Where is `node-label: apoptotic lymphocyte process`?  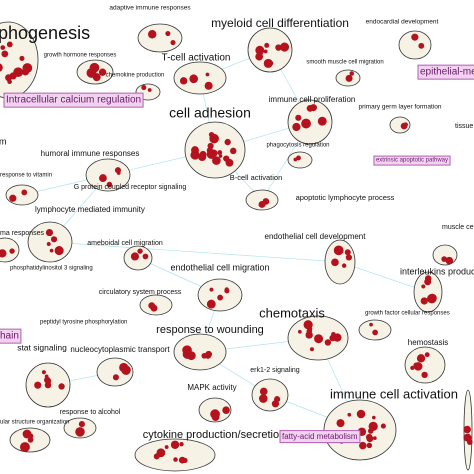 node-label: apoptotic lymphocyte process is located at coordinates (345, 197).